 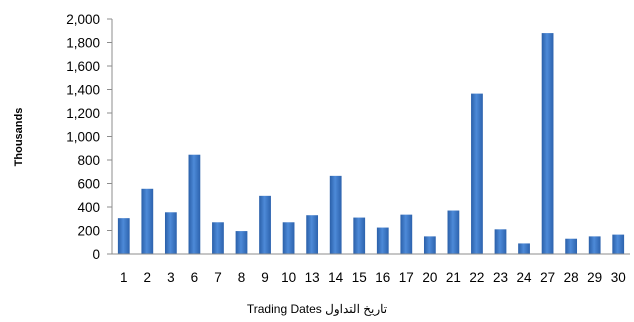 What do you see at coordinates (88, 160) in the screenshot?
I see `y-tick-label: 800` at bounding box center [88, 160].